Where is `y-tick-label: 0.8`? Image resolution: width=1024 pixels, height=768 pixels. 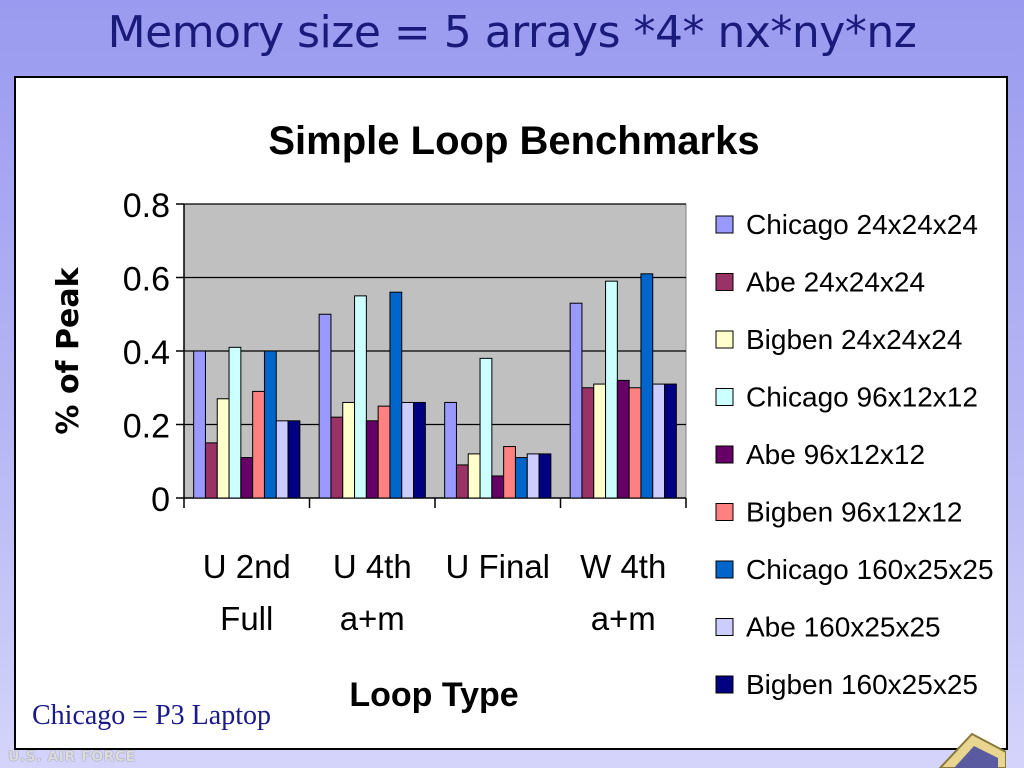 y-tick-label: 0.8 is located at coordinates (146, 206).